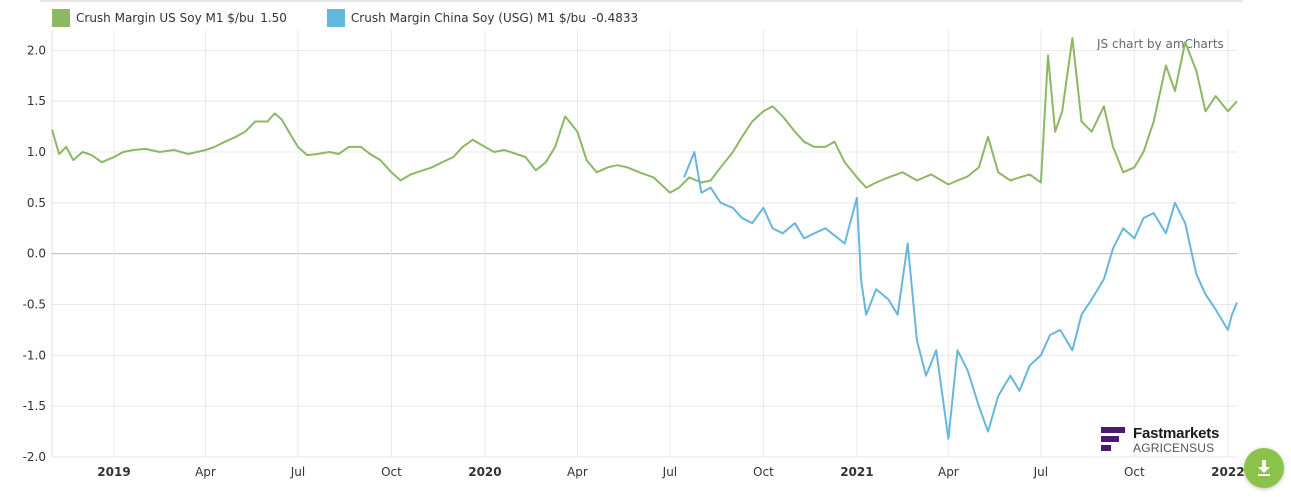 This screenshot has width=1291, height=497. I want to click on legend-swatch-china-soy, so click(335, 18).